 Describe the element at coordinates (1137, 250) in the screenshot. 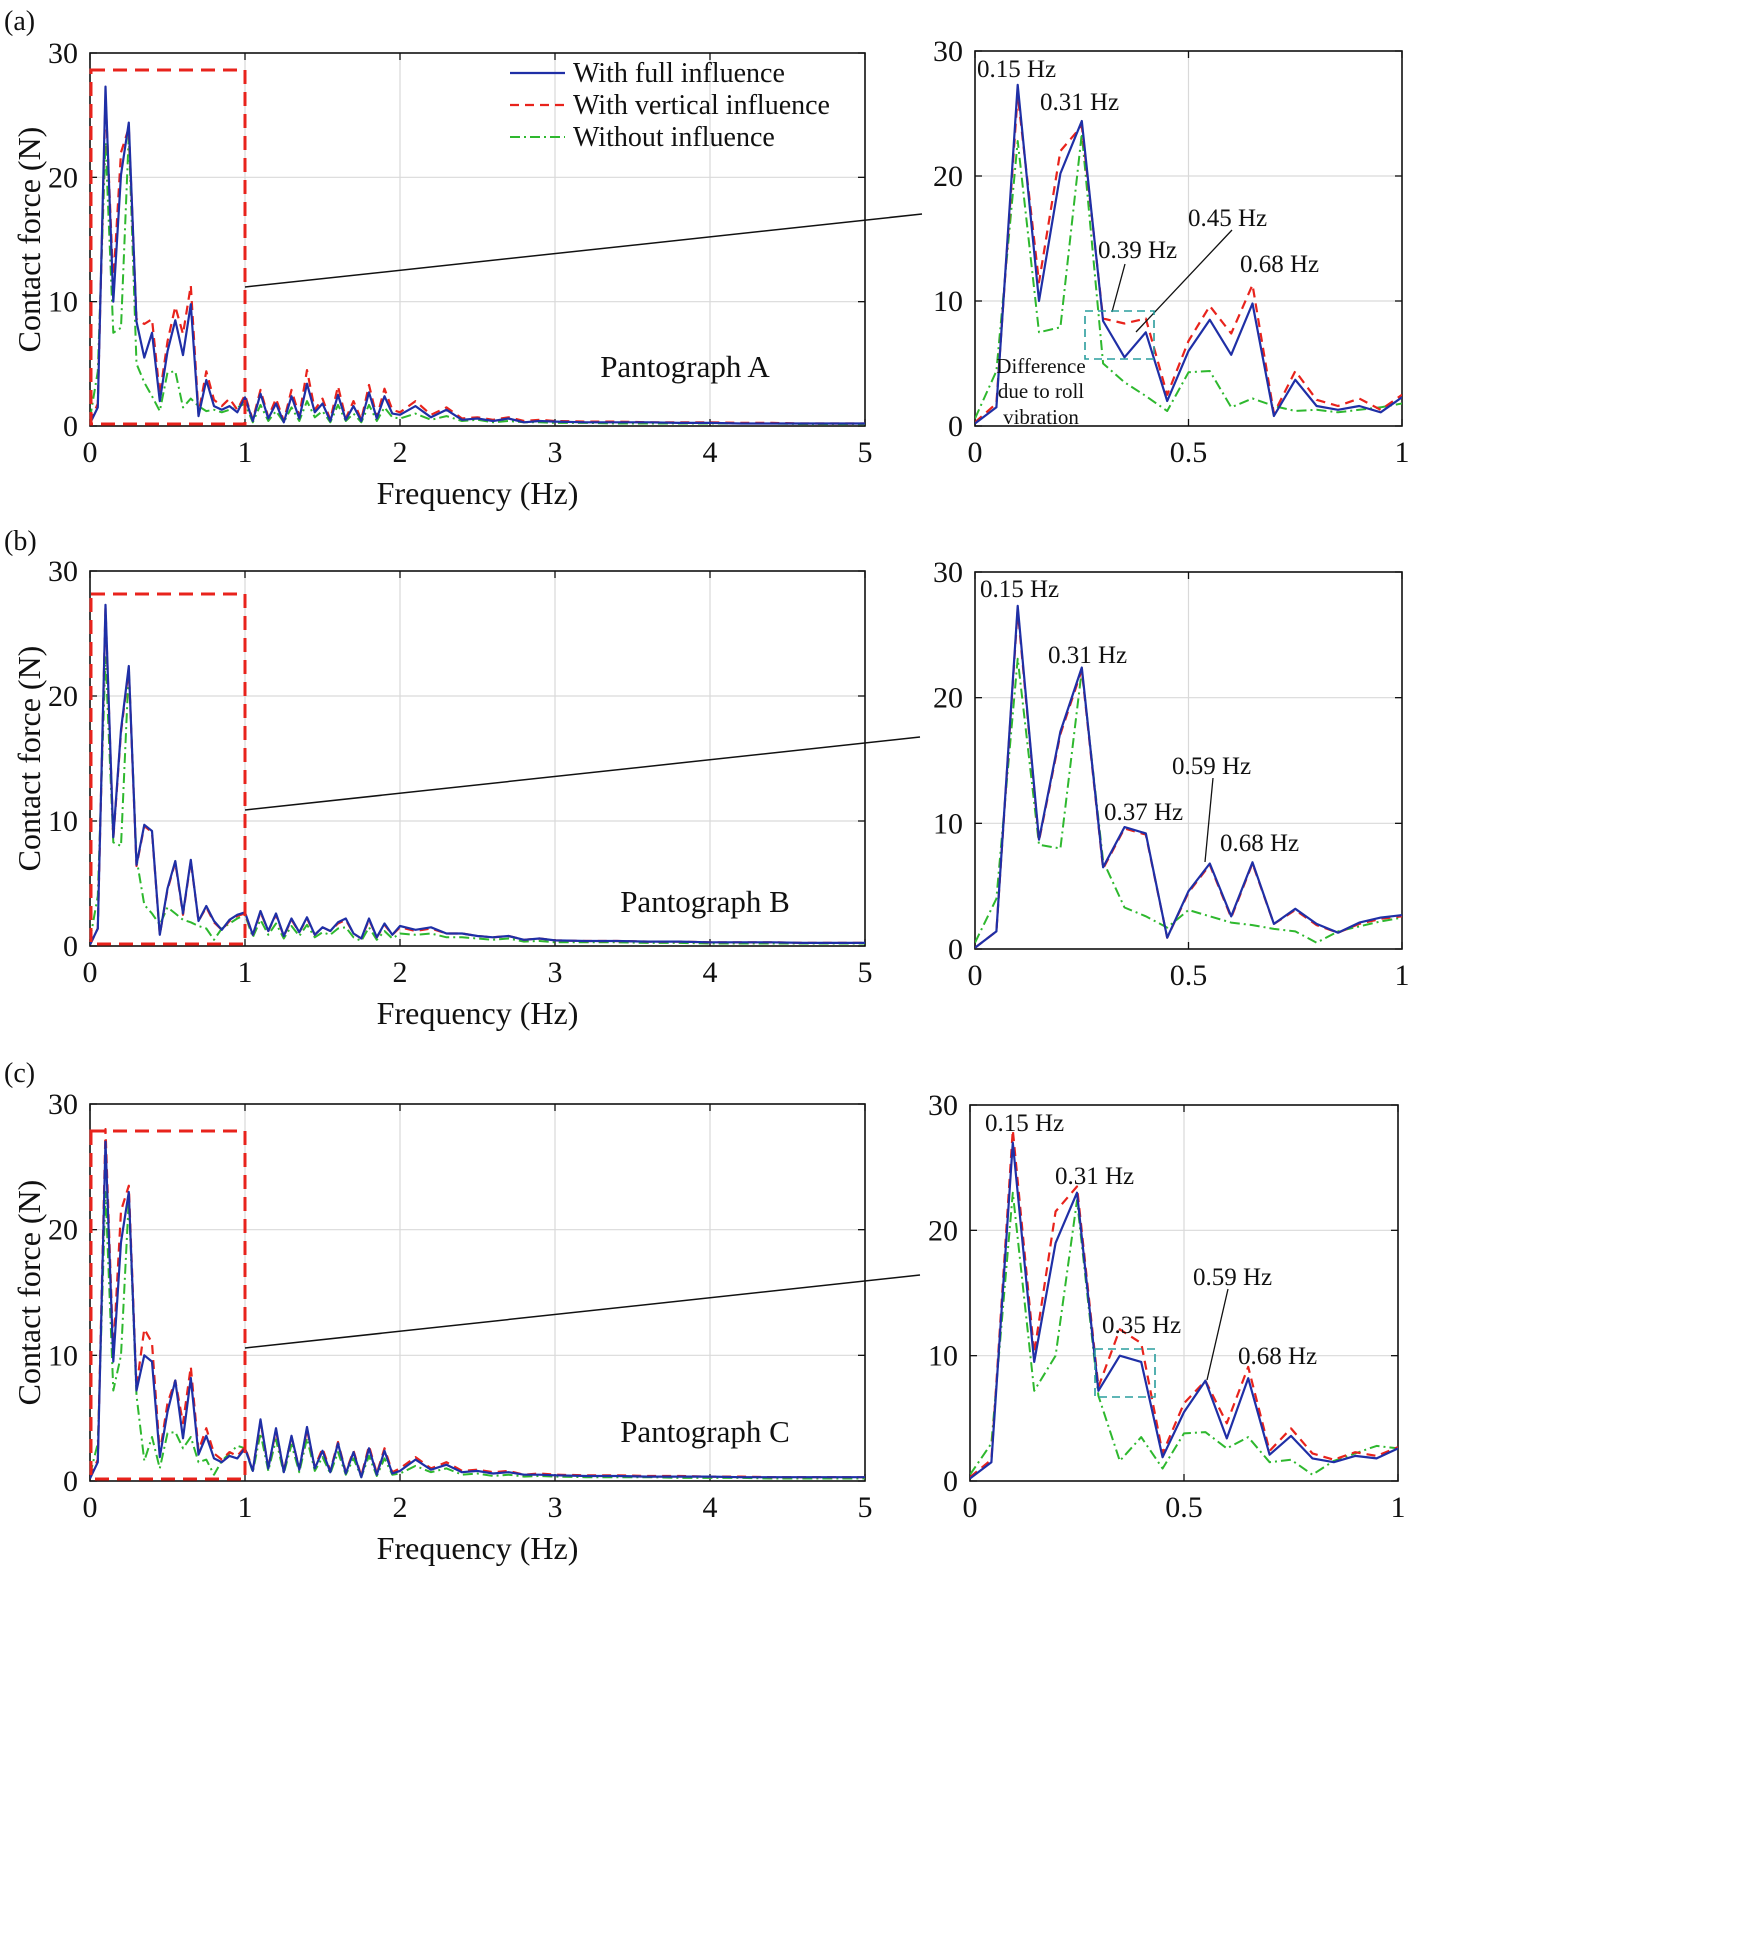

I see `frequency-annotation: 0.39 Hz` at that location.